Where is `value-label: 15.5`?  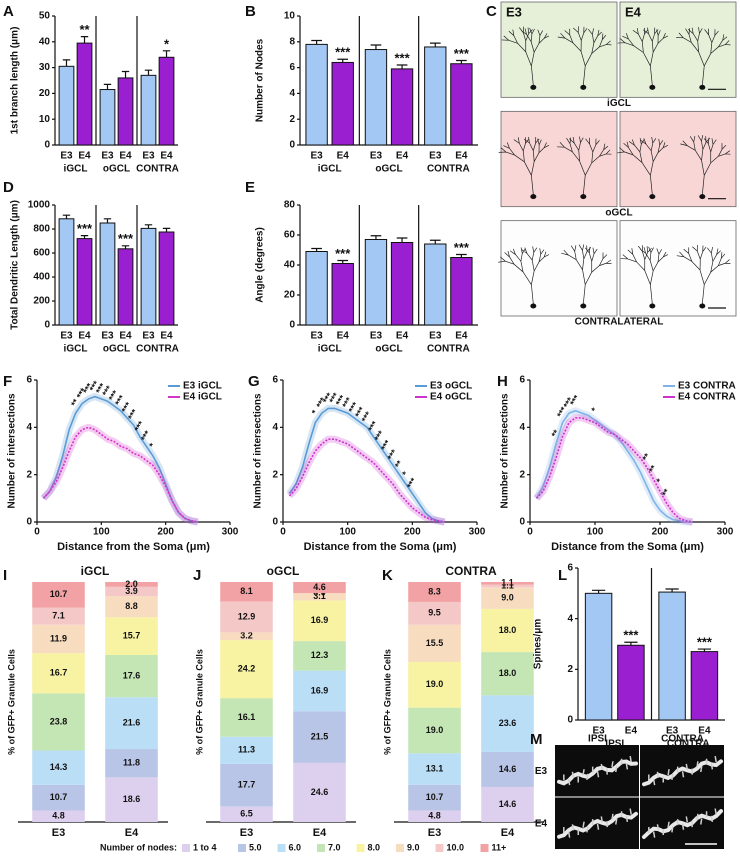
value-label: 15.5 is located at coordinates (435, 643).